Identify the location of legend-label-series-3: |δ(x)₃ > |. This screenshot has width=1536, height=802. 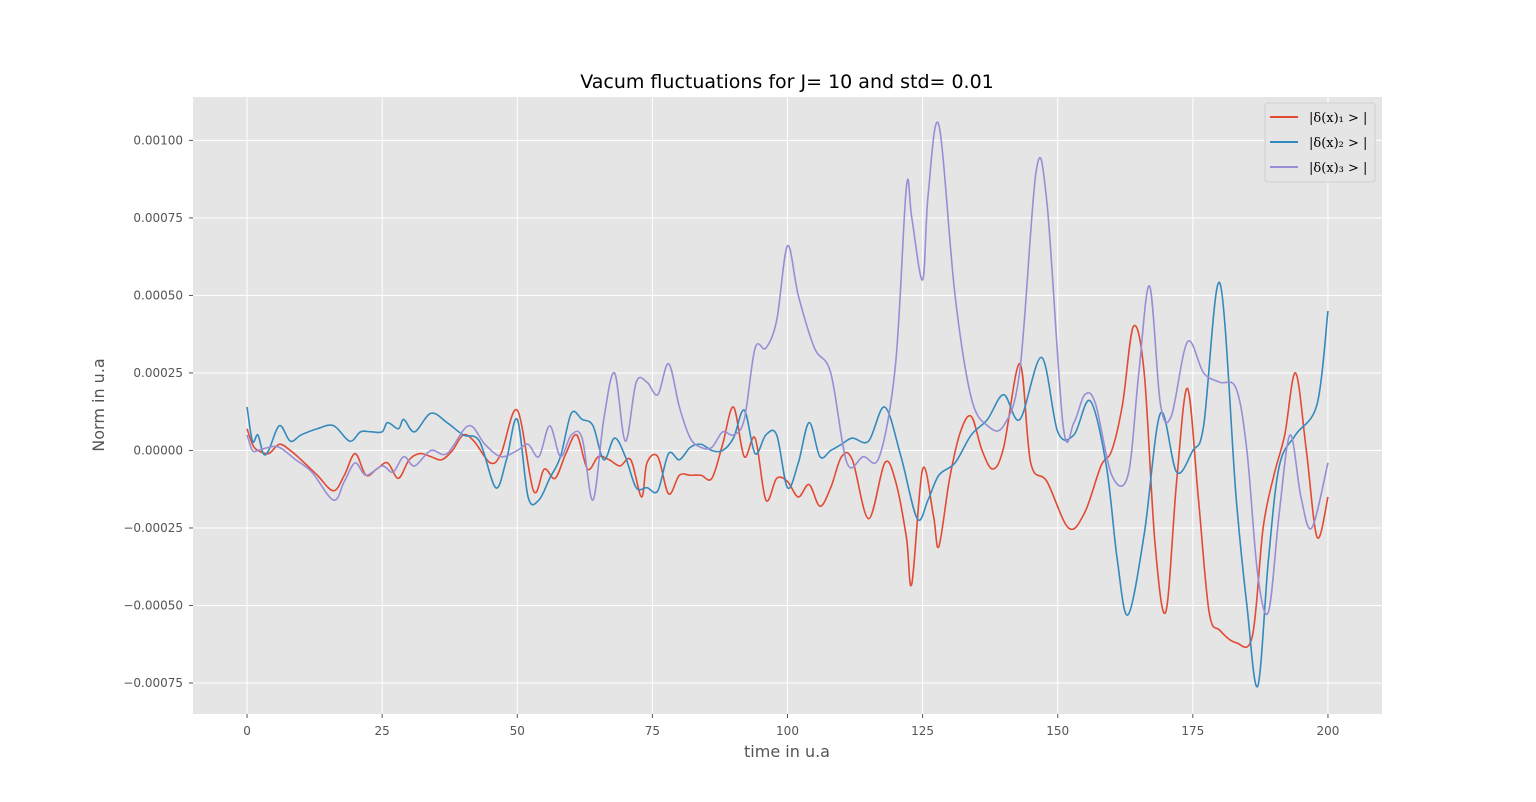
(1338, 168).